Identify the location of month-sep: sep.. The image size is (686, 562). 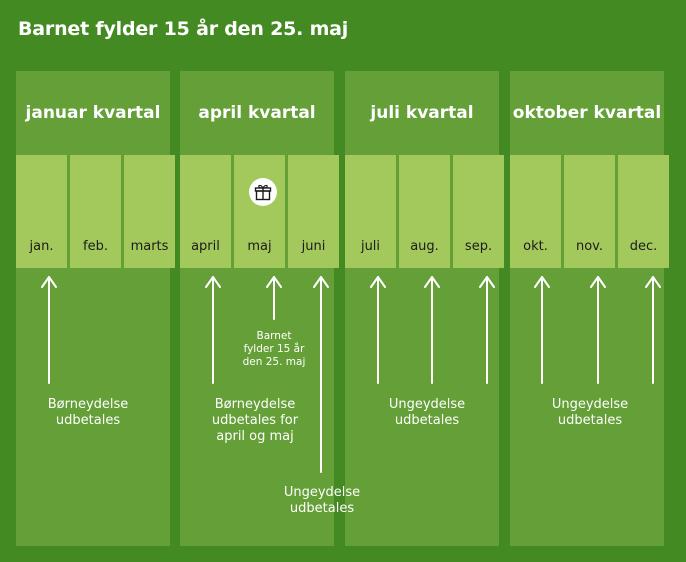
(478, 211).